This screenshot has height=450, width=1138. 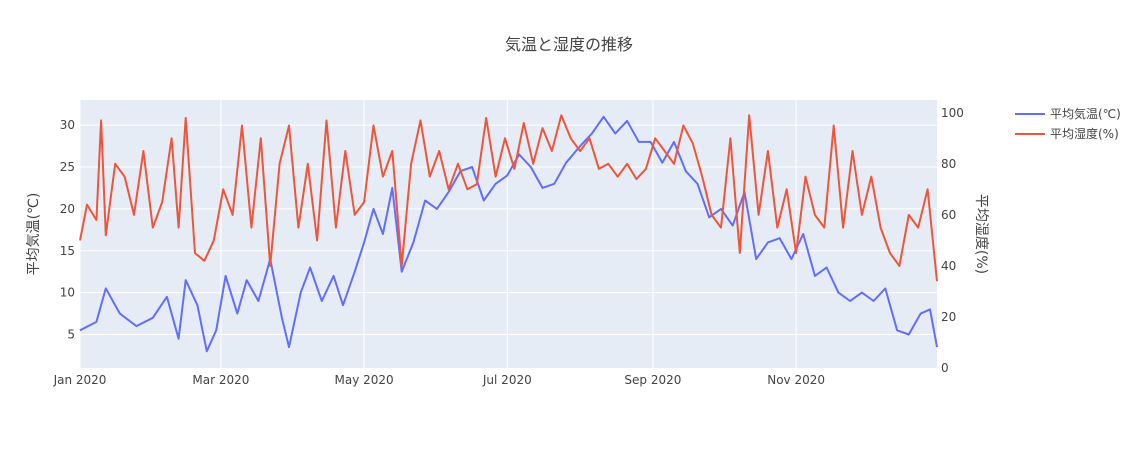 I want to click on y-left-tick-label: 20, so click(x=67, y=209).